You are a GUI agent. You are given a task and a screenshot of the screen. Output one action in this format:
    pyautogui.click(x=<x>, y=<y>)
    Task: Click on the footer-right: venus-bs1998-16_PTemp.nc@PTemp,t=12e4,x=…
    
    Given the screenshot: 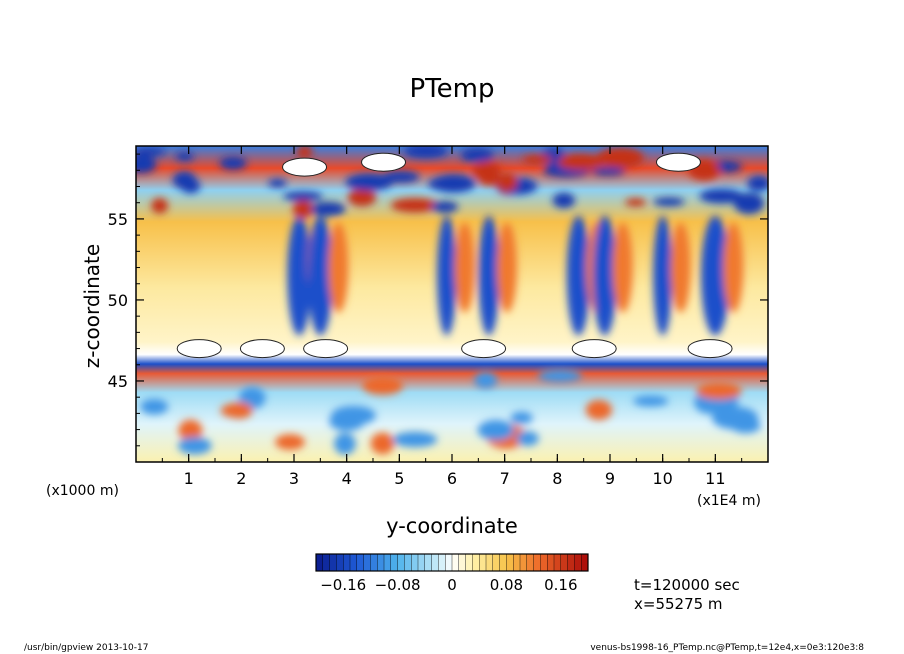 What is the action you would take?
    pyautogui.click(x=727, y=648)
    